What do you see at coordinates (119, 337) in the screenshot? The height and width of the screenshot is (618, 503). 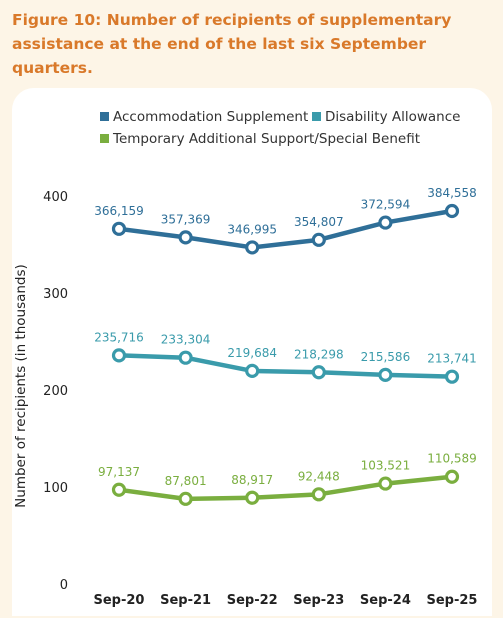 I see `data-label-1-0: 235,716` at bounding box center [119, 337].